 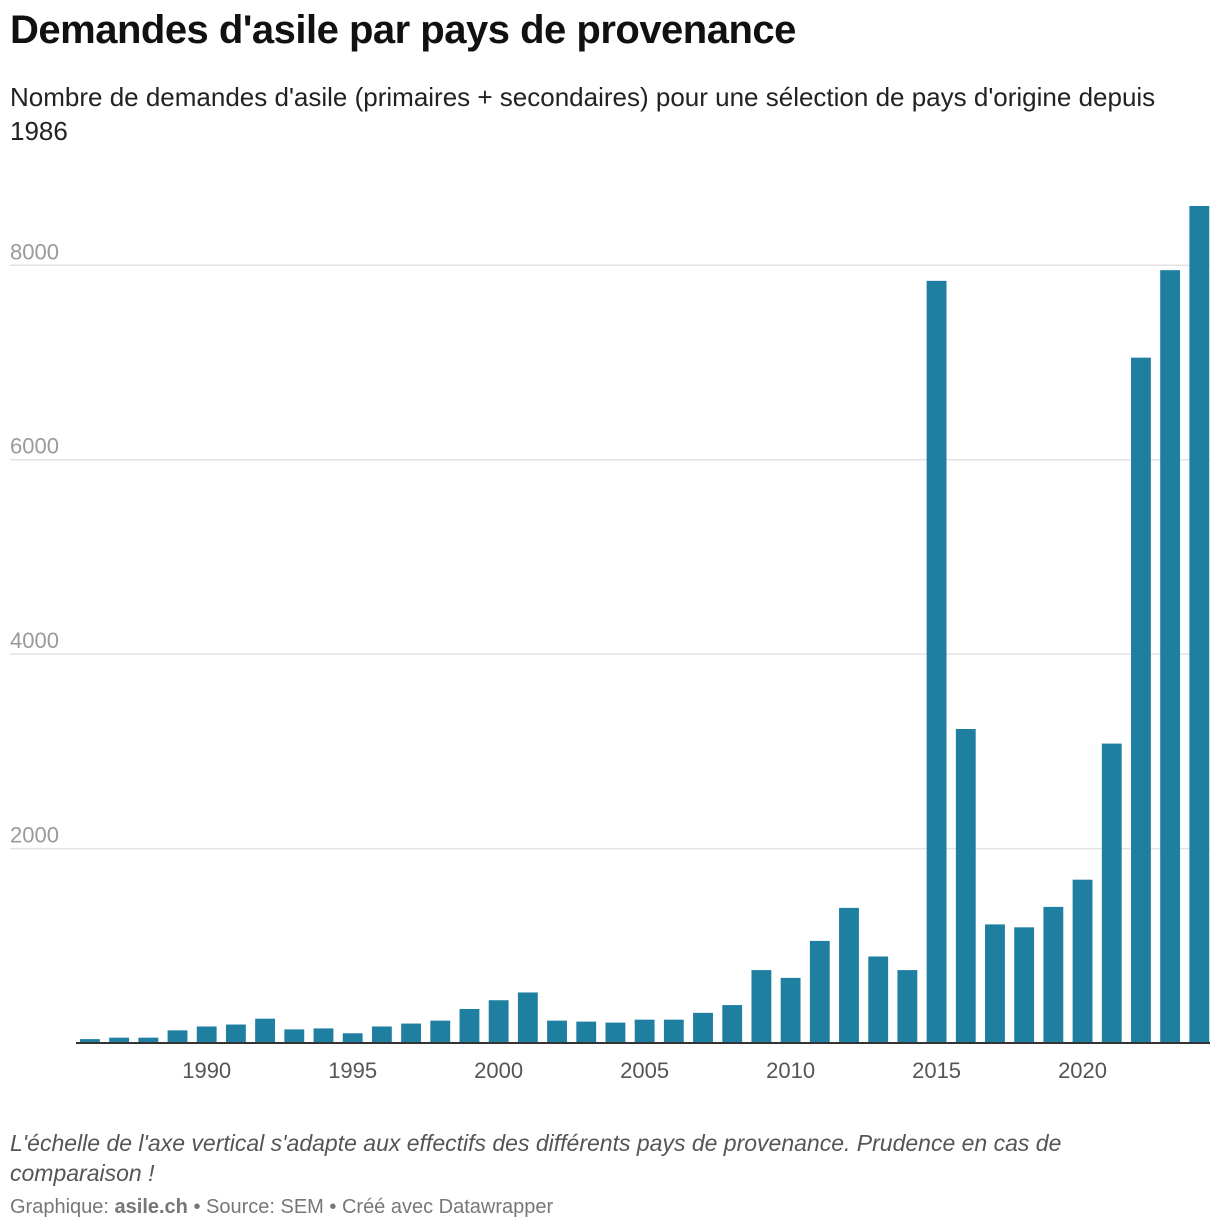 I want to click on x-tick-label-1990: 1990, so click(x=206, y=1070).